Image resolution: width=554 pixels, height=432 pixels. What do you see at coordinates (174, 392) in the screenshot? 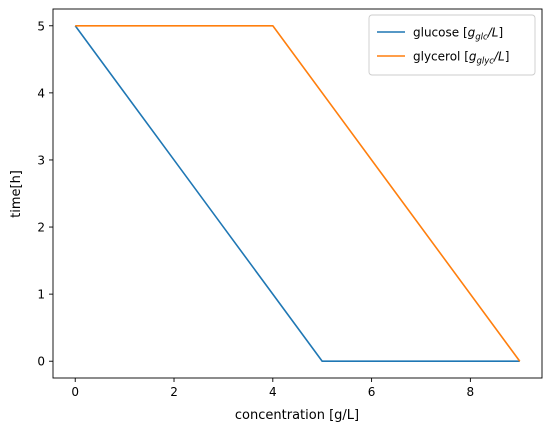
I see `x-tick-label-1: 2` at bounding box center [174, 392].